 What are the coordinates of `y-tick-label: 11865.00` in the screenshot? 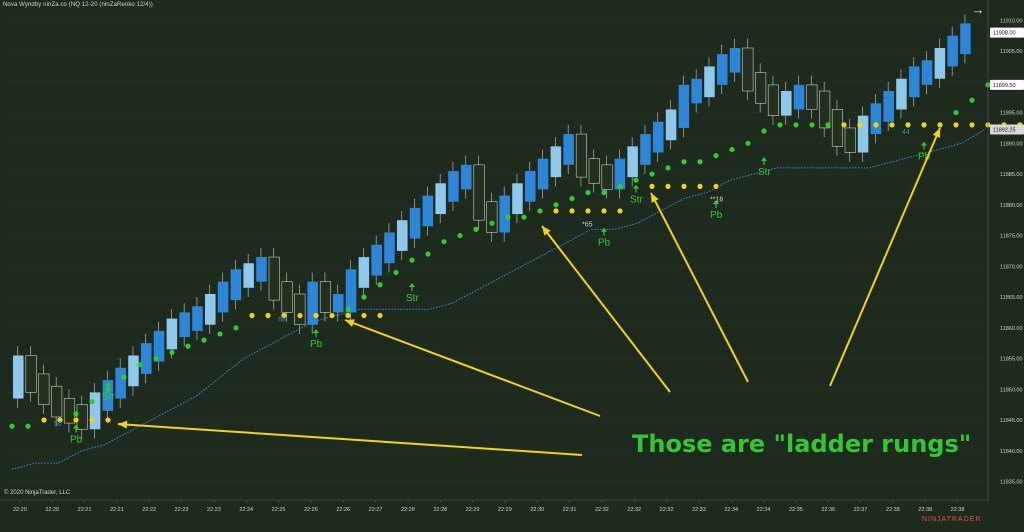 It's located at (1011, 298).